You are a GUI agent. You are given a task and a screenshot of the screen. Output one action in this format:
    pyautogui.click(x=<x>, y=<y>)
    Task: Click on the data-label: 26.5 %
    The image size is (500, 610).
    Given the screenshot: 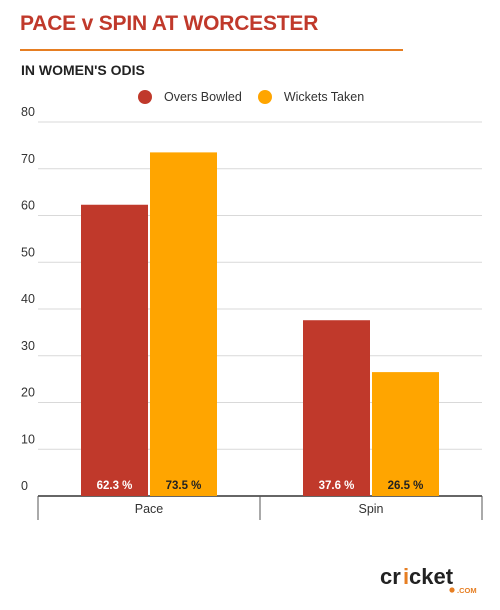 What is the action you would take?
    pyautogui.click(x=406, y=486)
    